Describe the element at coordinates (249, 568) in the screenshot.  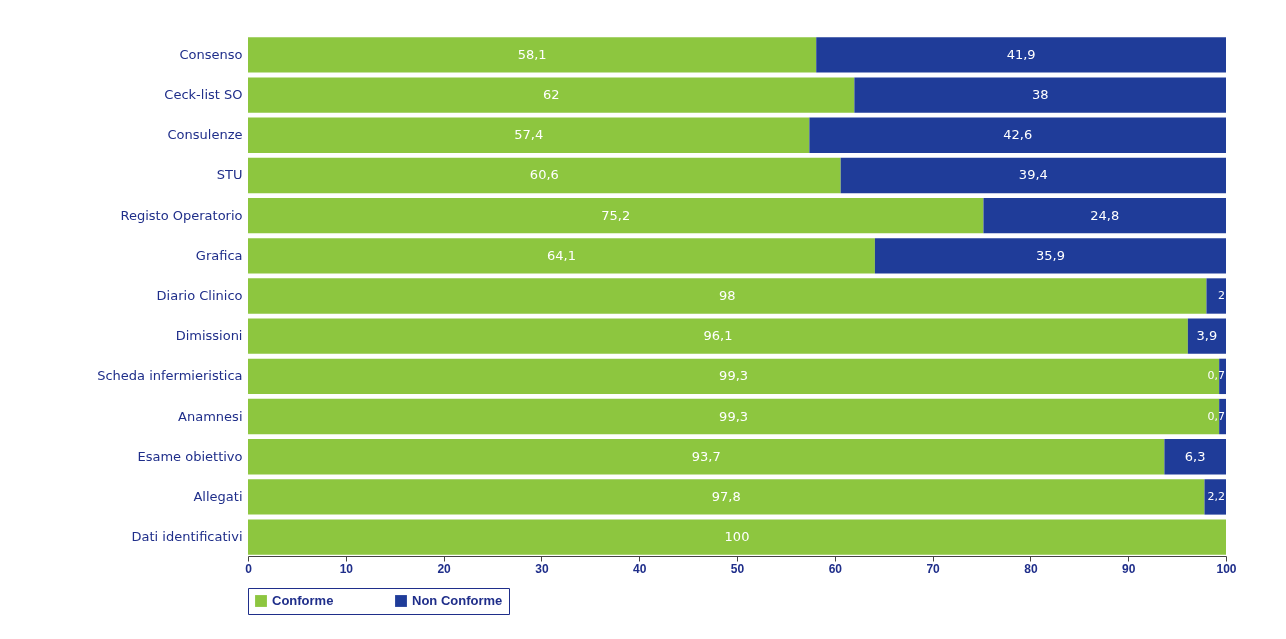
I see `x-tick-label: 0` at that location.